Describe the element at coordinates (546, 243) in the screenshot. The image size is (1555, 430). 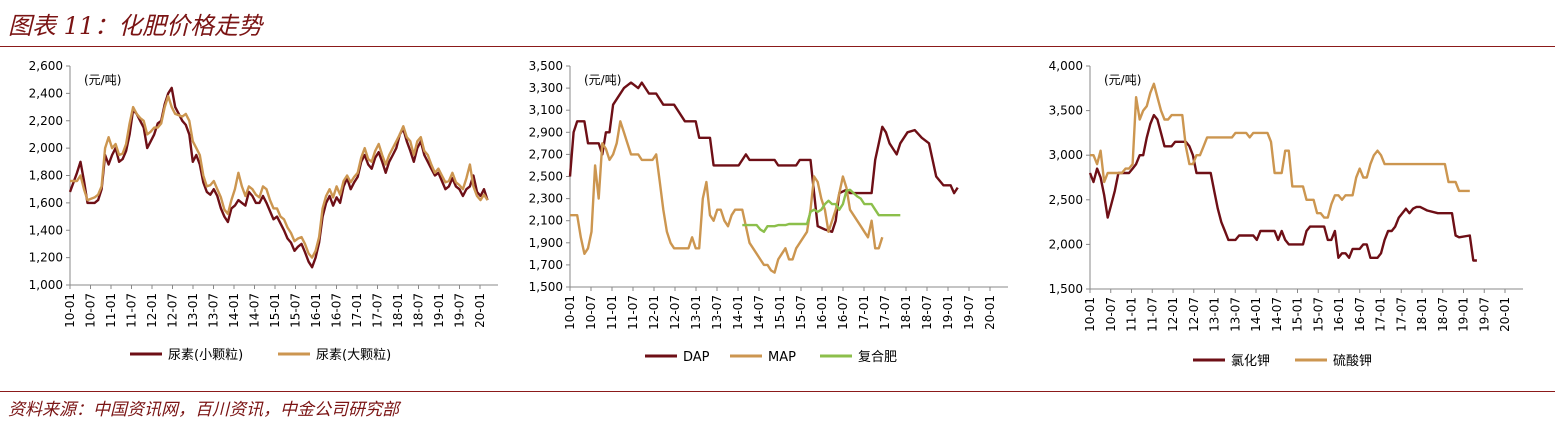
I see `y-tick-label: 1,900` at that location.